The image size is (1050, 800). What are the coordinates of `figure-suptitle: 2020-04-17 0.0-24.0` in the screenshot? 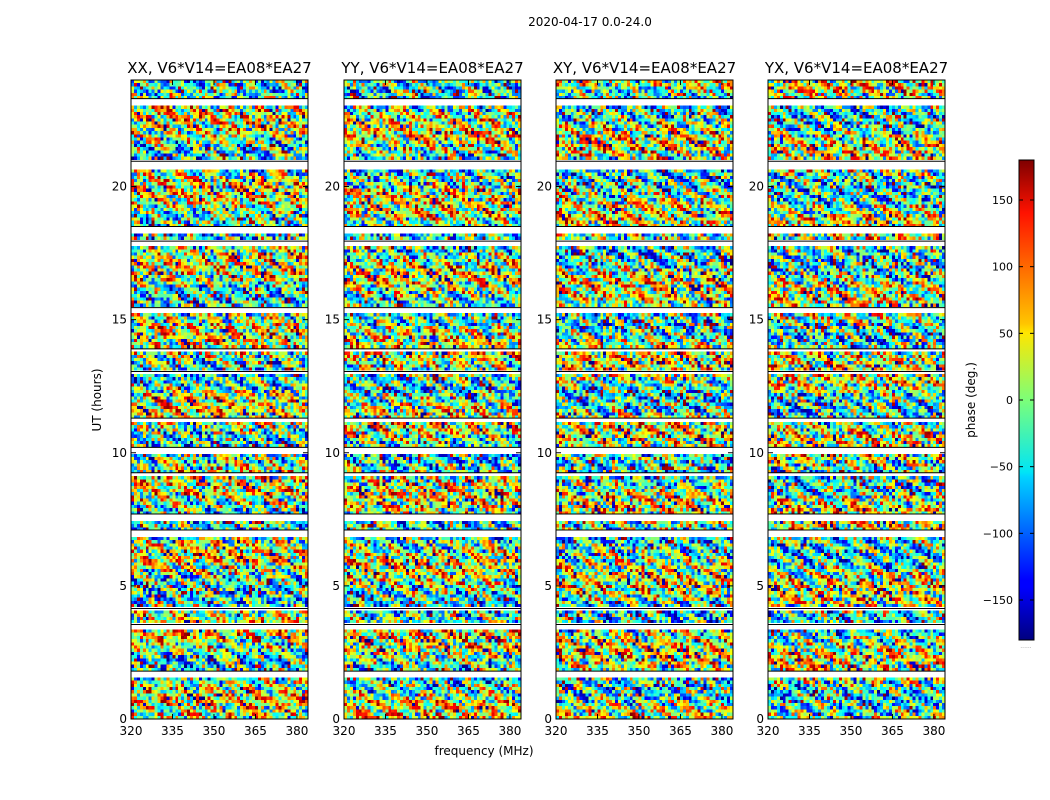 It's located at (590, 22).